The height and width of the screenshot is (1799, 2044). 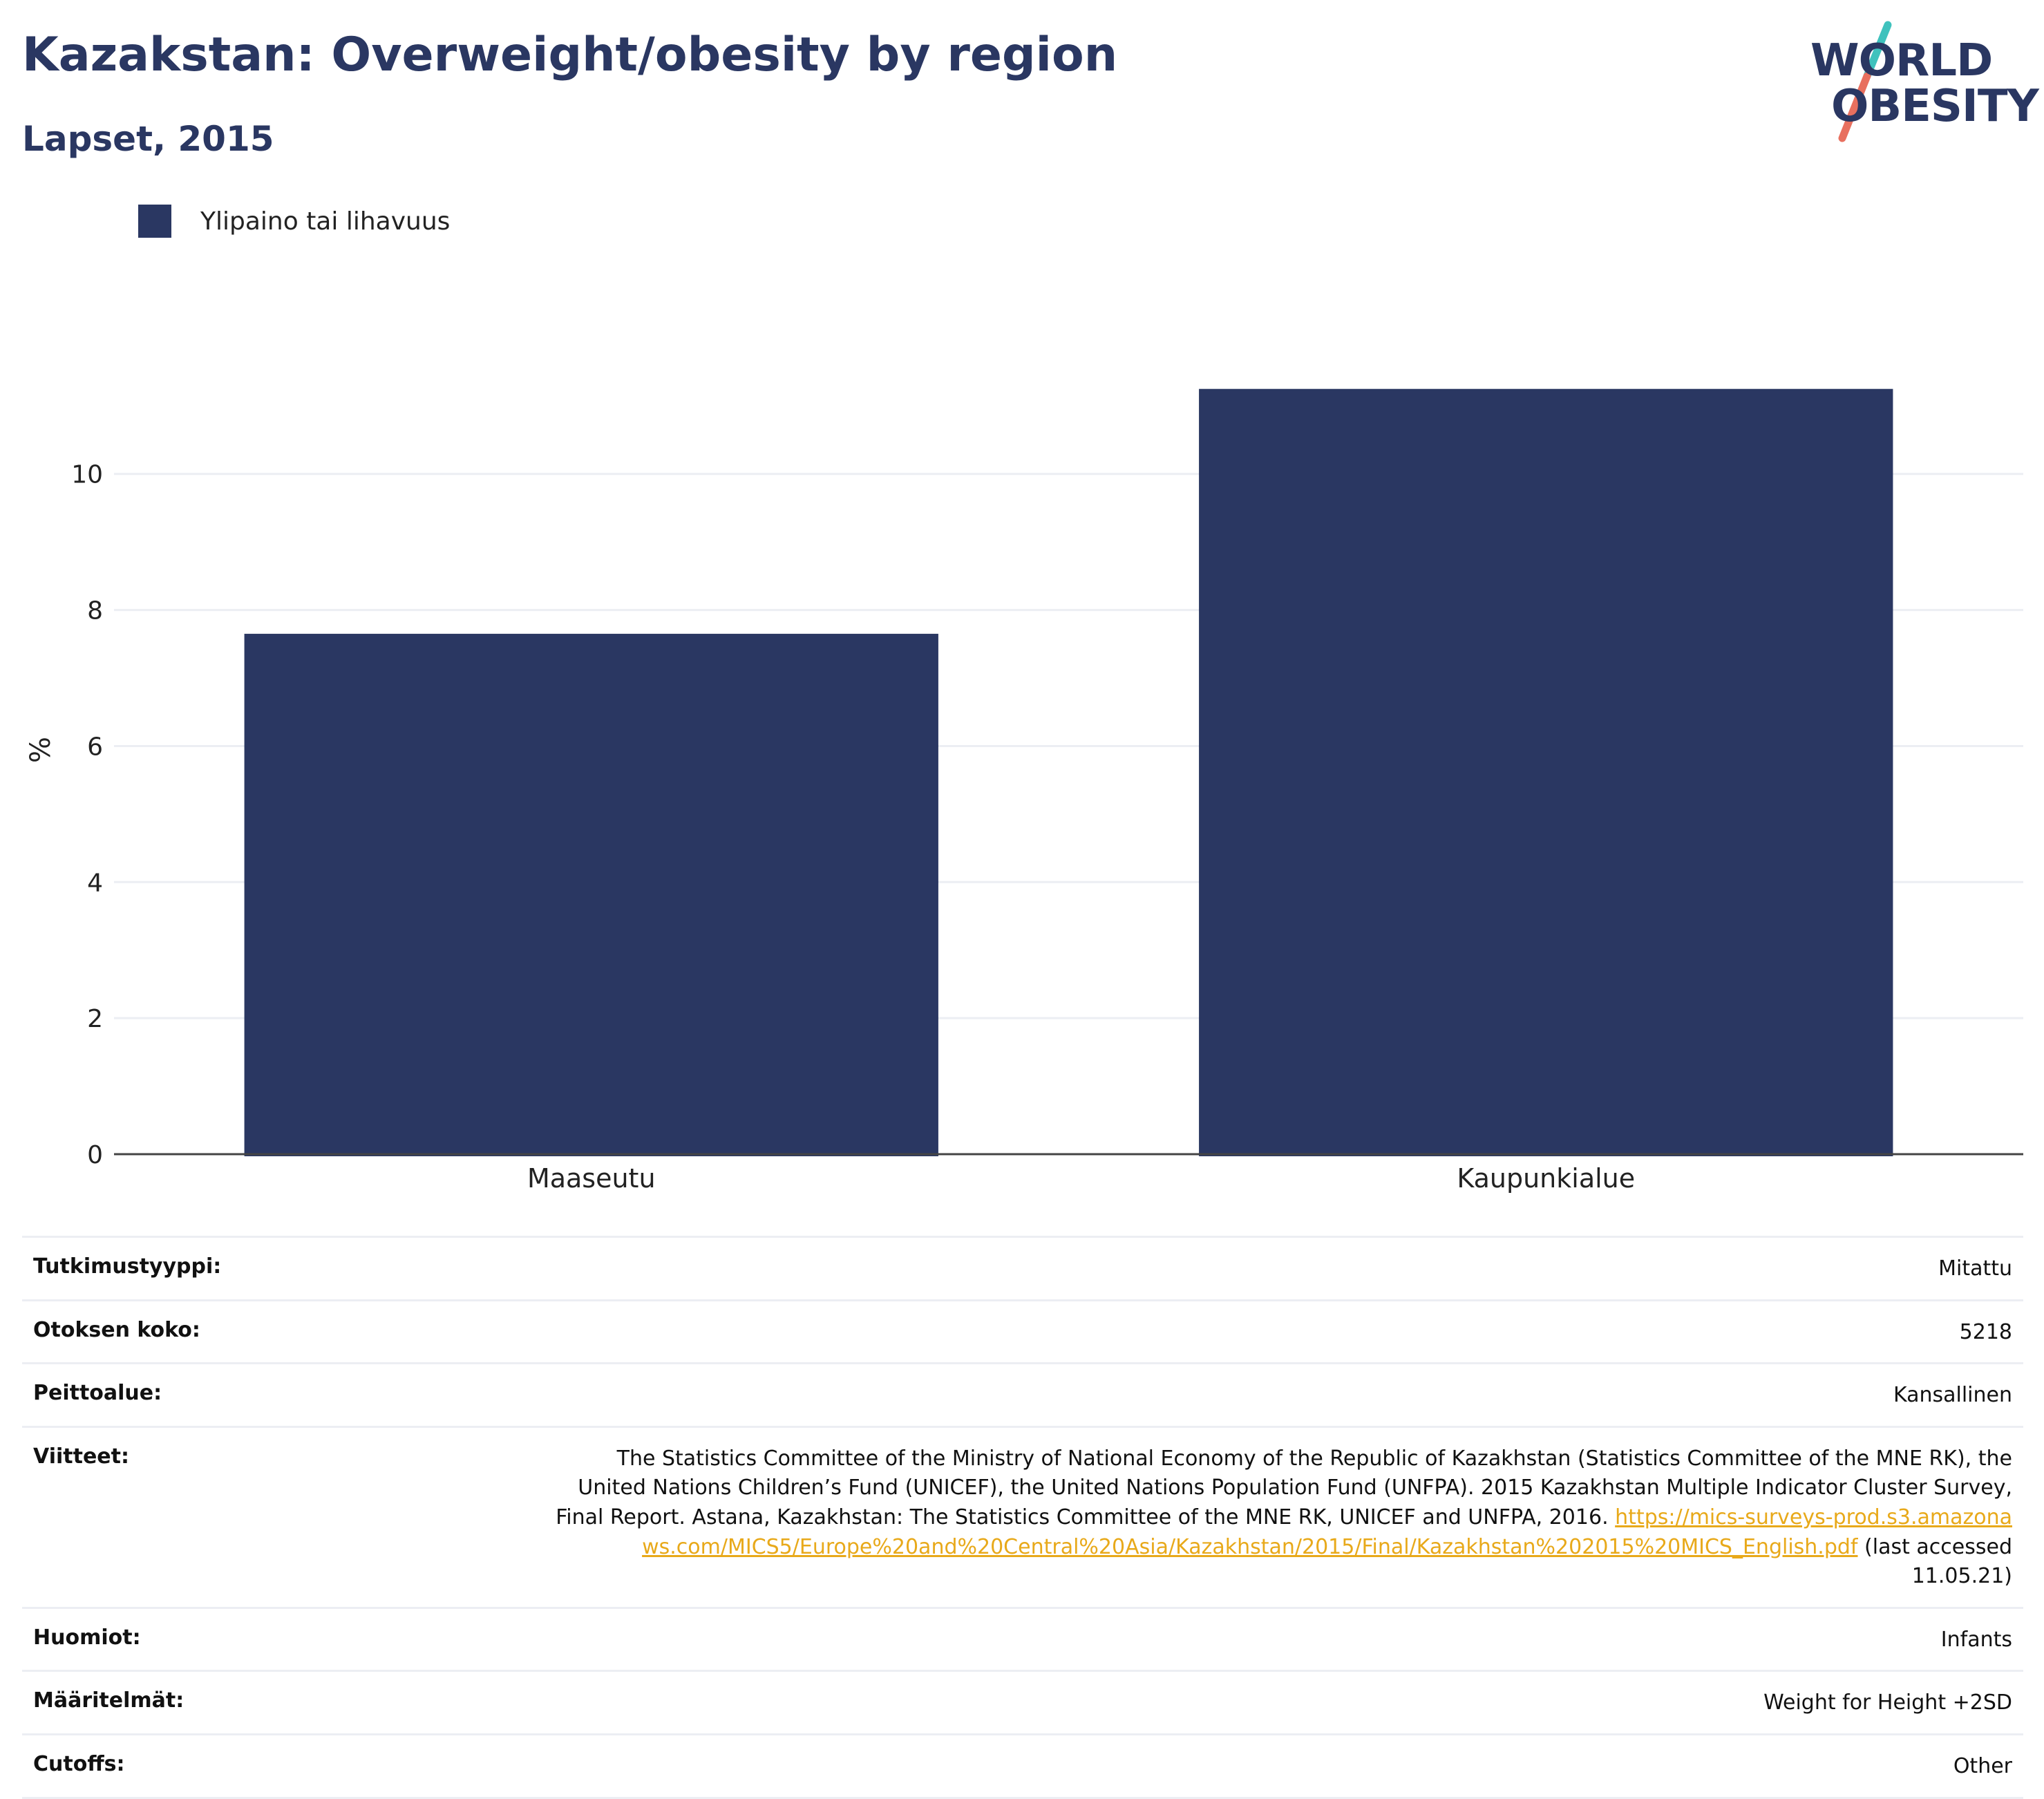 What do you see at coordinates (1022, 1638) in the screenshot?
I see `meta-row-notes: Huomiot: Infants` at bounding box center [1022, 1638].